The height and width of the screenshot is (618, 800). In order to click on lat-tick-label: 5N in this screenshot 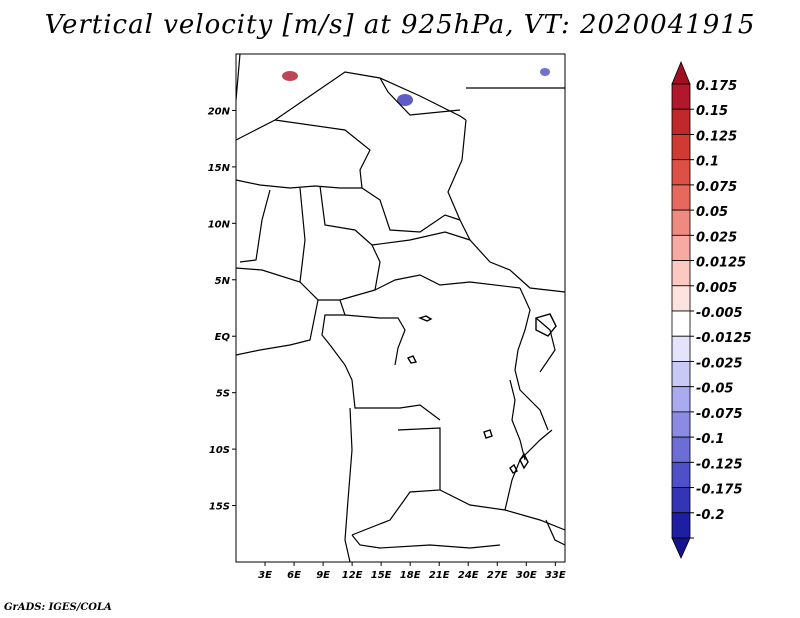, I will do `click(223, 281)`.